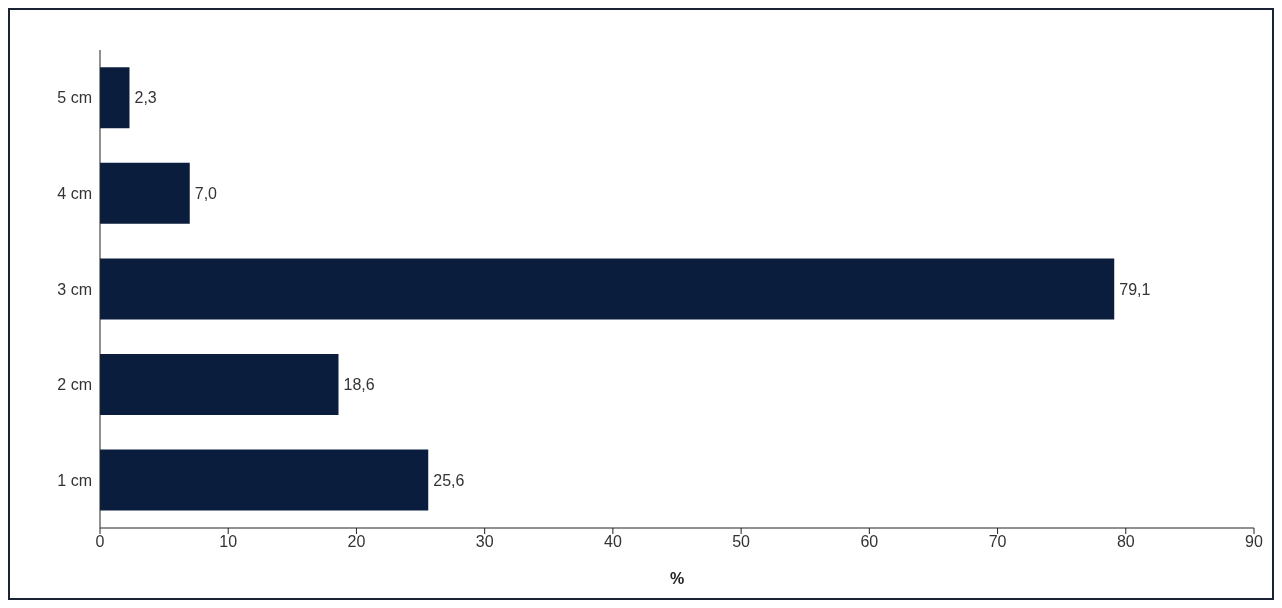 This screenshot has height=608, width=1282. I want to click on y-tick-label: 4 cm, so click(74, 194).